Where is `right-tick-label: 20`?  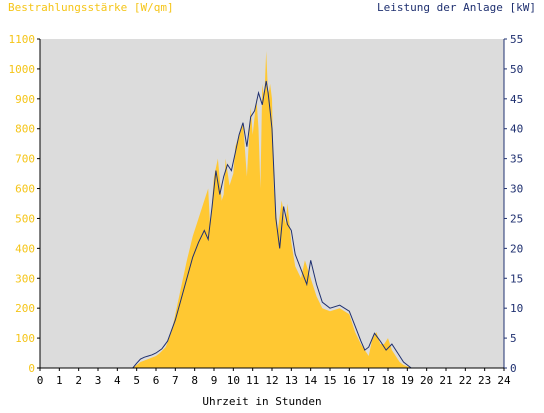 right-tick-label: 20 is located at coordinates (516, 248).